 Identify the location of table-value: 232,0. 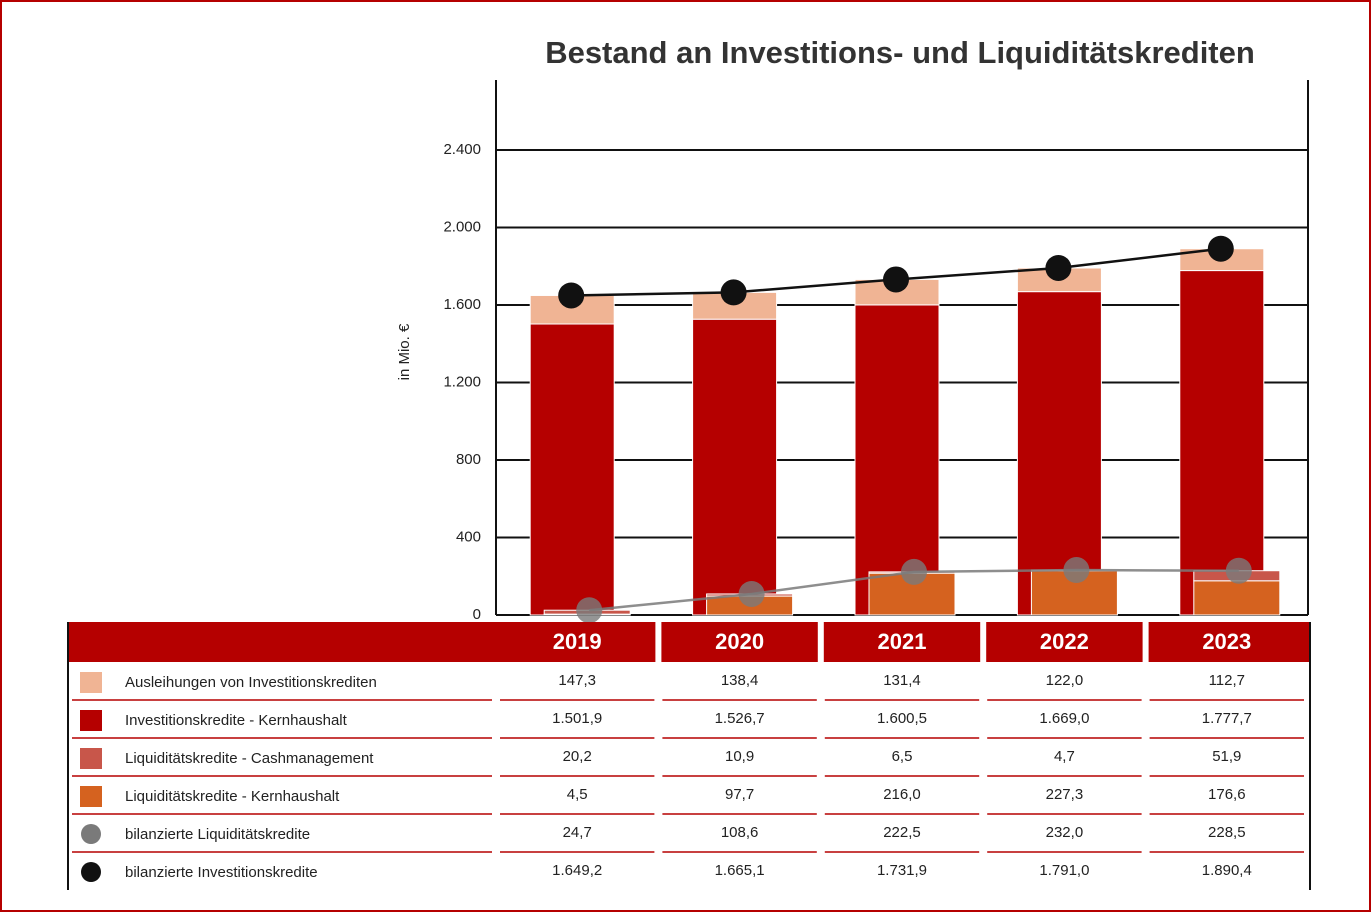
(1065, 832).